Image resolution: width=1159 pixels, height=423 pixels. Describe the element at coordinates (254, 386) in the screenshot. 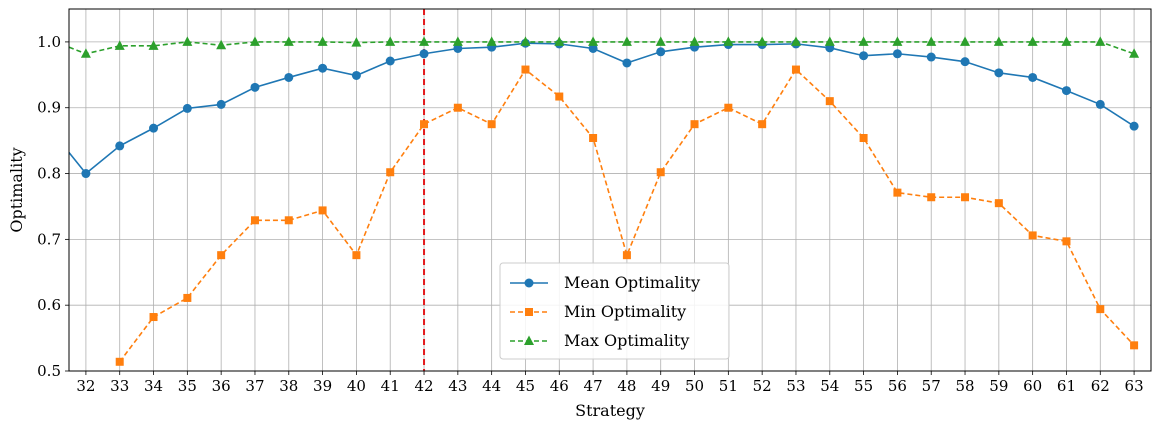

I see `x-tick-label: 37` at that location.